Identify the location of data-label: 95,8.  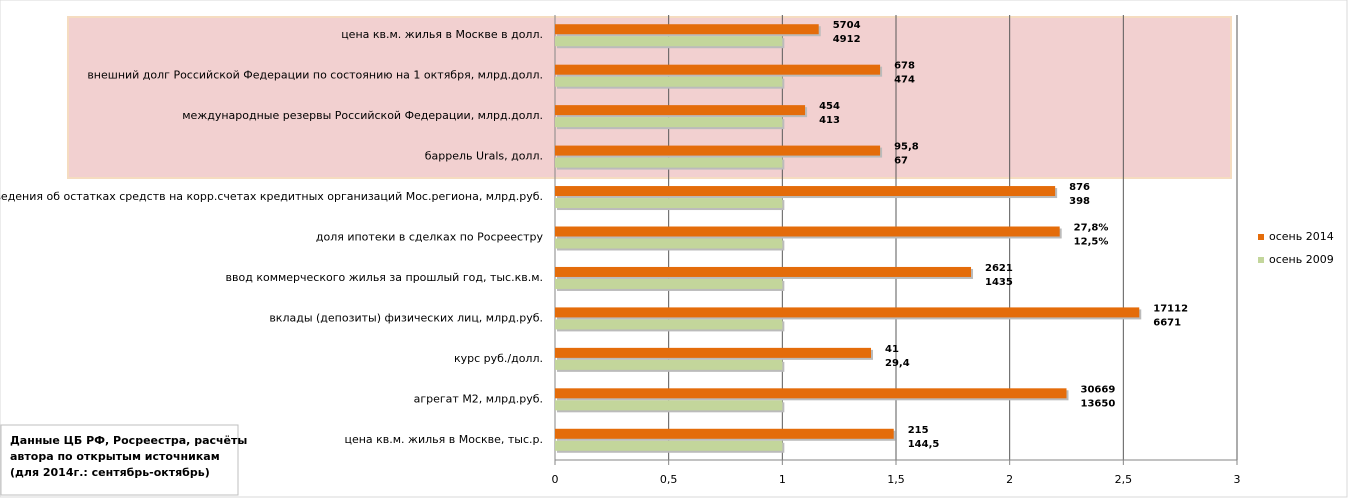
(906, 147).